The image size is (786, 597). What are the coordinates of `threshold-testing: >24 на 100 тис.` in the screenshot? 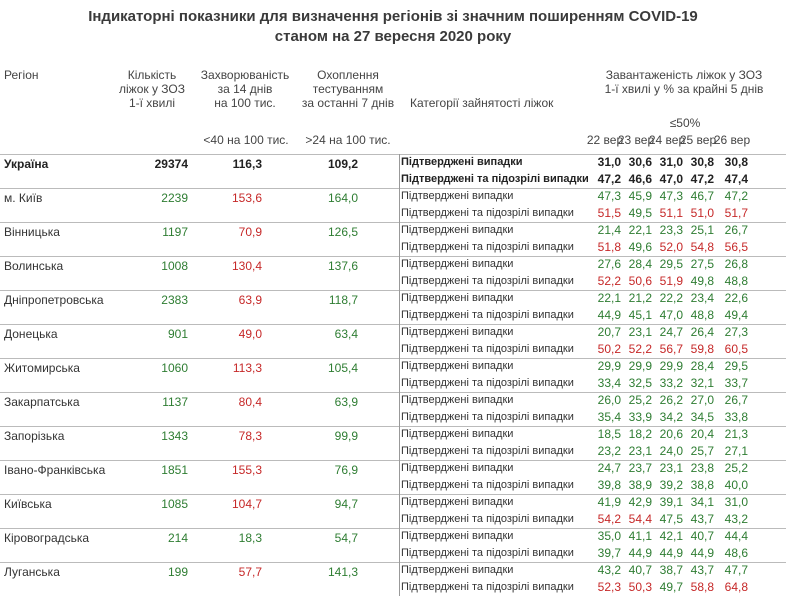 It's located at (348, 140).